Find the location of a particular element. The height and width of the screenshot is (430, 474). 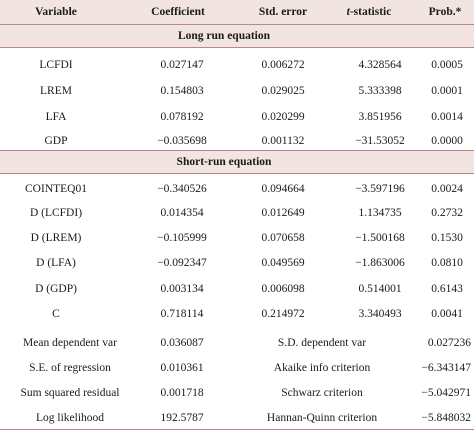

std-error-value: 0.006098 is located at coordinates (283, 289).